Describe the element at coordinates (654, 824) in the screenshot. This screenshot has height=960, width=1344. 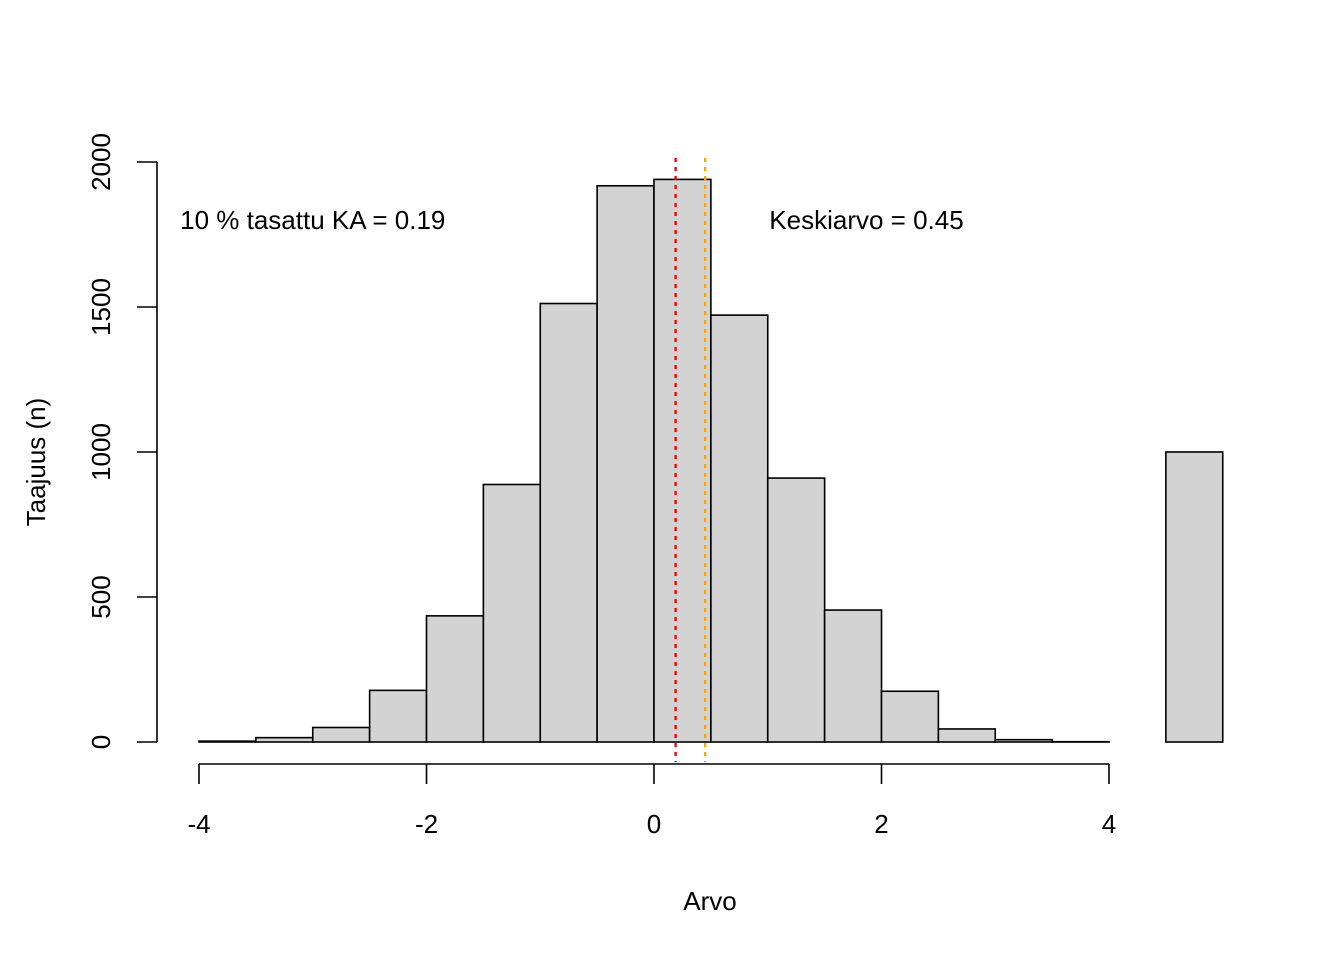
I see `x-tick-label: 0` at that location.